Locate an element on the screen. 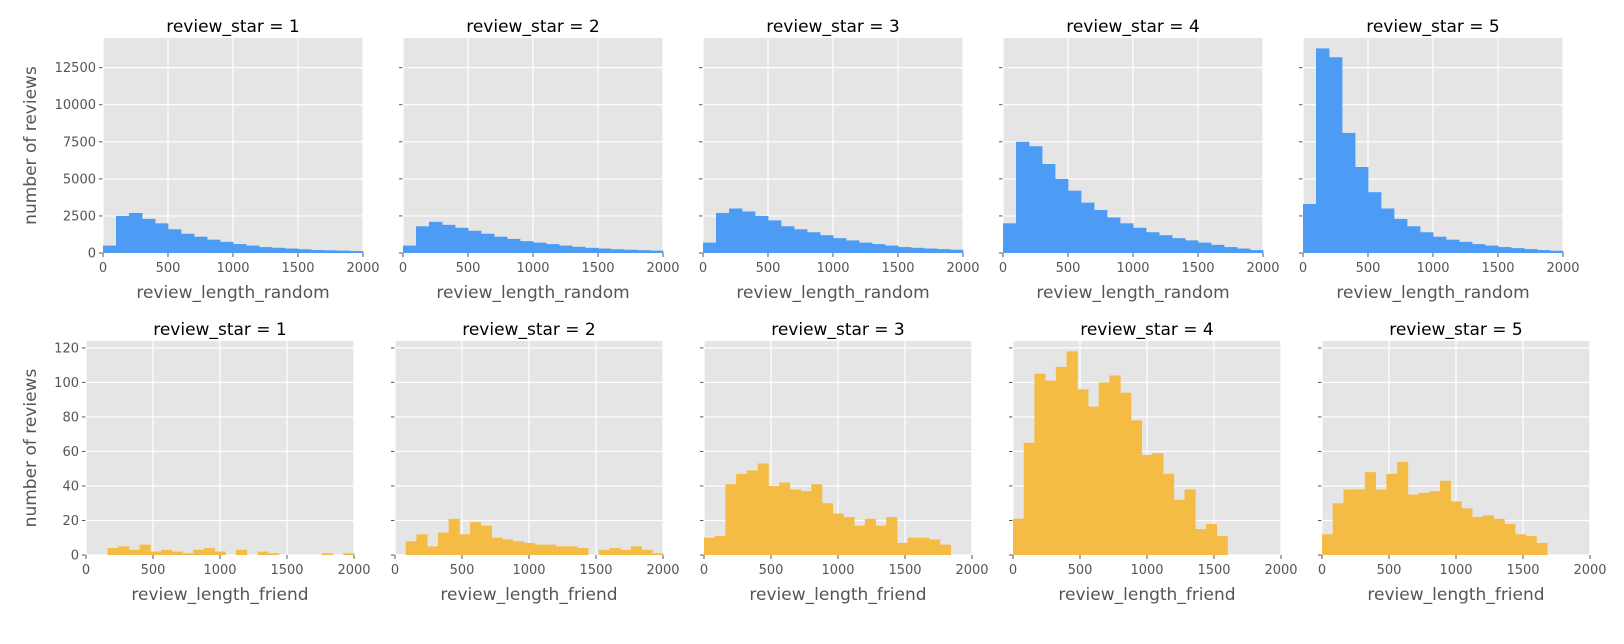 The width and height of the screenshot is (1624, 644). x-tick-label: 0 is located at coordinates (1013, 570).